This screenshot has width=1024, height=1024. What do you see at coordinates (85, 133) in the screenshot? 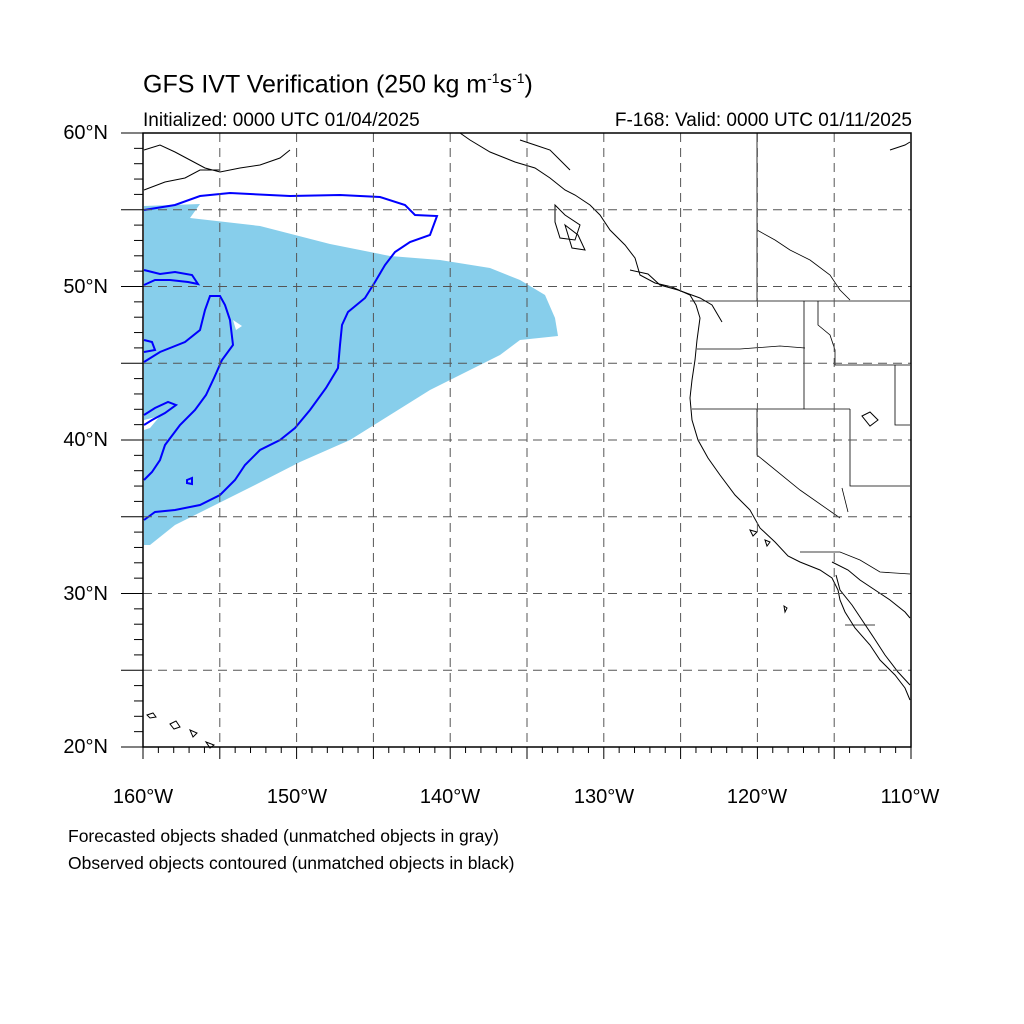
I see `lat-label-60n: 60°N` at bounding box center [85, 133].